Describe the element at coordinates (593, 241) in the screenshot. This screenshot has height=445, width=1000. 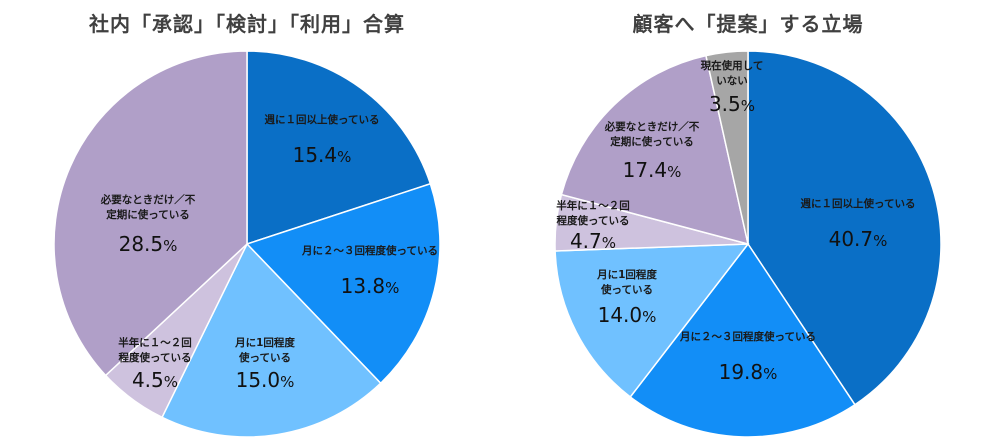
I see `slice-value: 4.7%` at that location.